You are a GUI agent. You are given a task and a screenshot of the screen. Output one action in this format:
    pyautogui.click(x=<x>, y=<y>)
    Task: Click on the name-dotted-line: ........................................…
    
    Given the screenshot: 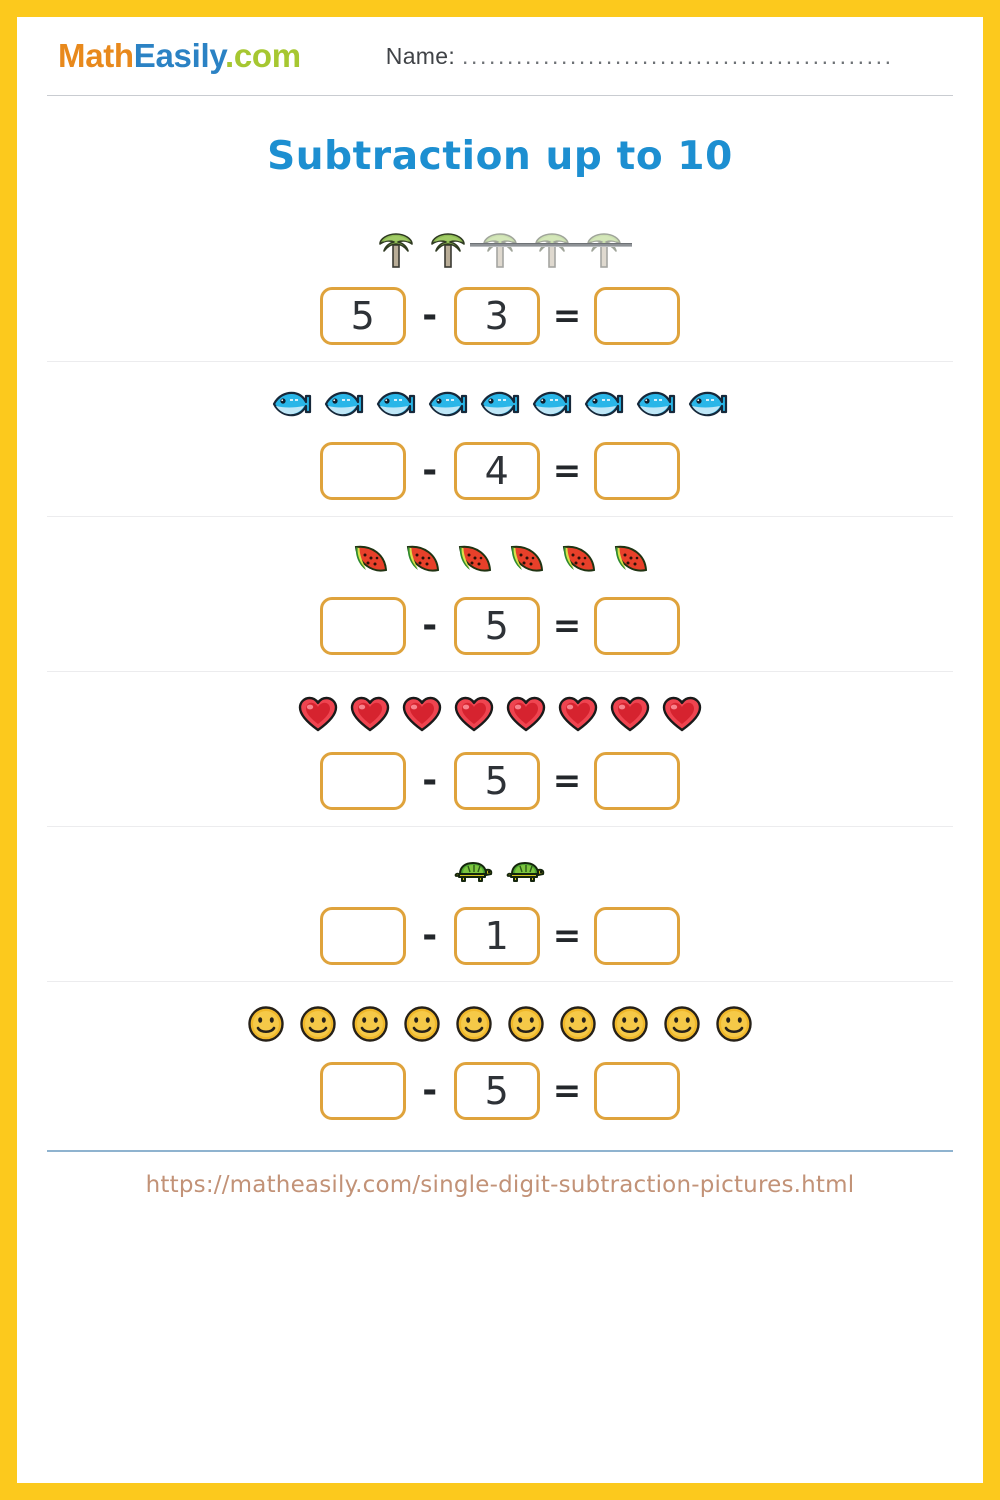 What is the action you would take?
    pyautogui.click(x=678, y=55)
    